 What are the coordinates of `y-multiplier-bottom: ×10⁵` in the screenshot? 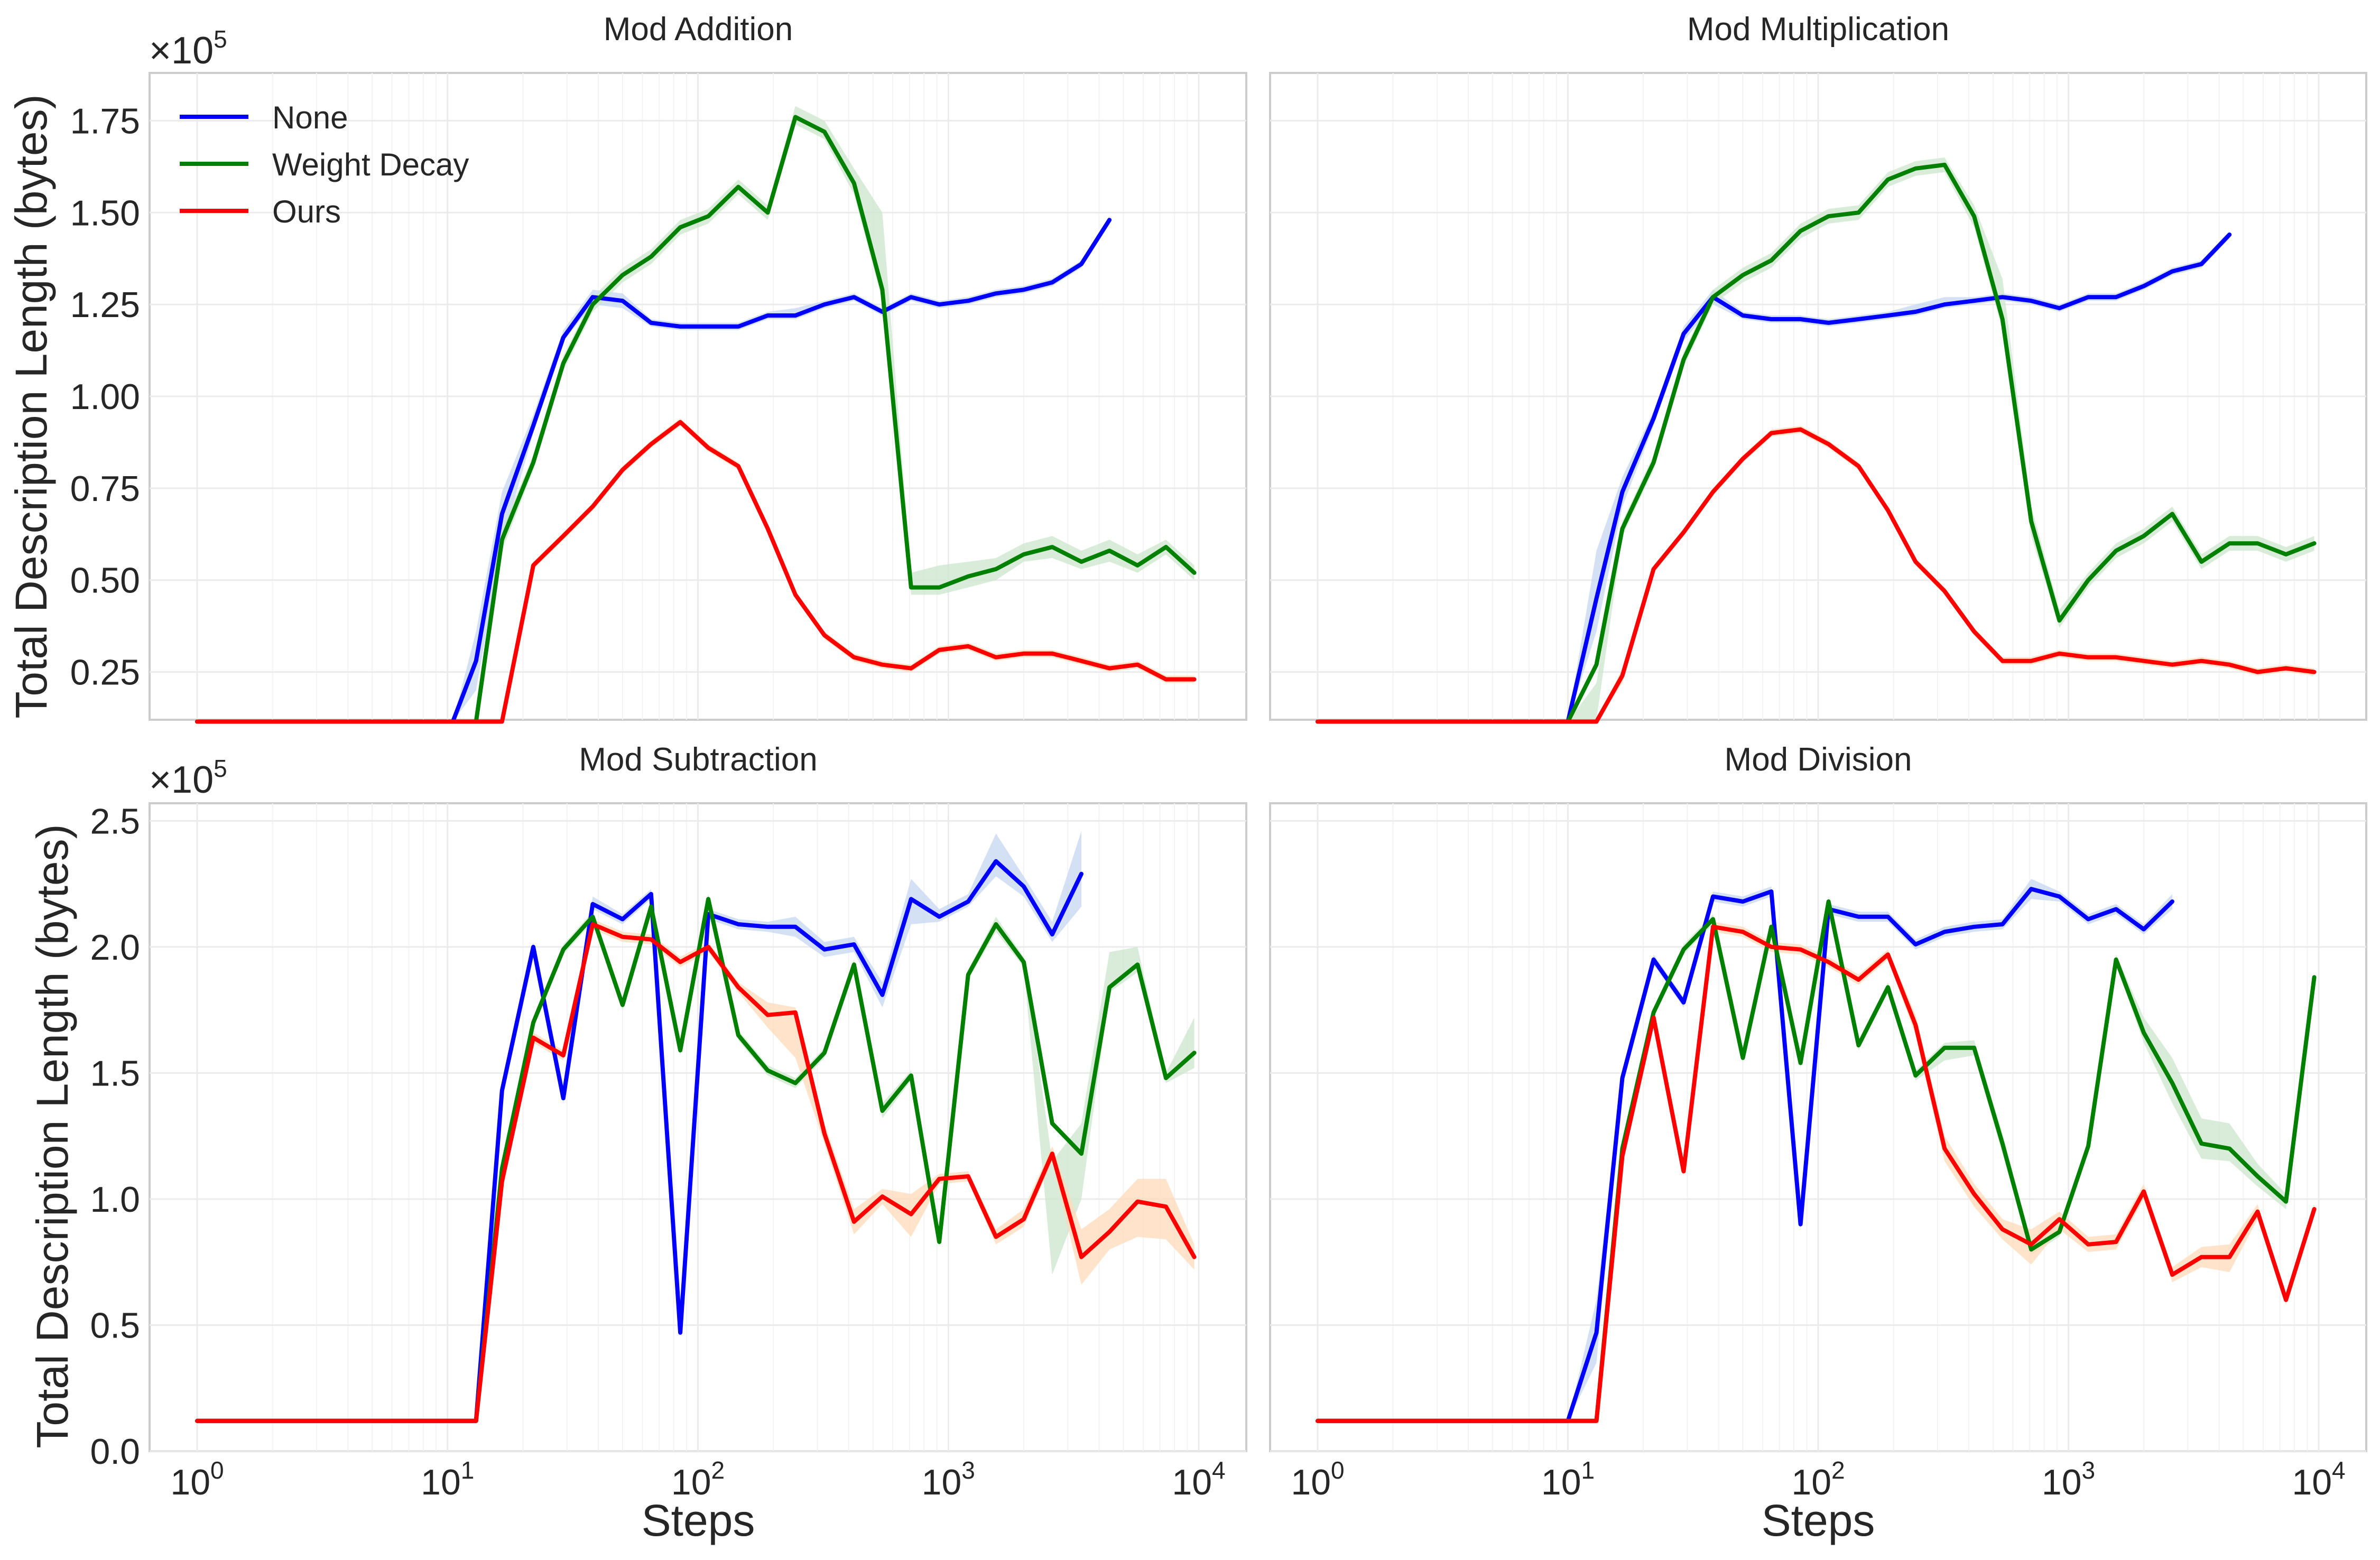 It's located at (188, 778).